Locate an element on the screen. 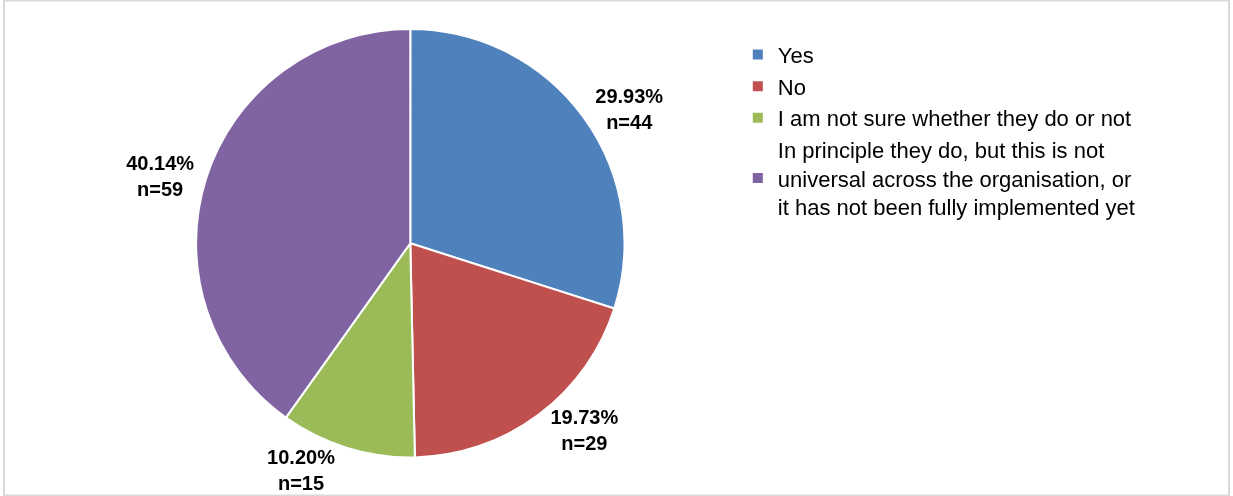  data-label: 10.20% n=15 is located at coordinates (301, 469).